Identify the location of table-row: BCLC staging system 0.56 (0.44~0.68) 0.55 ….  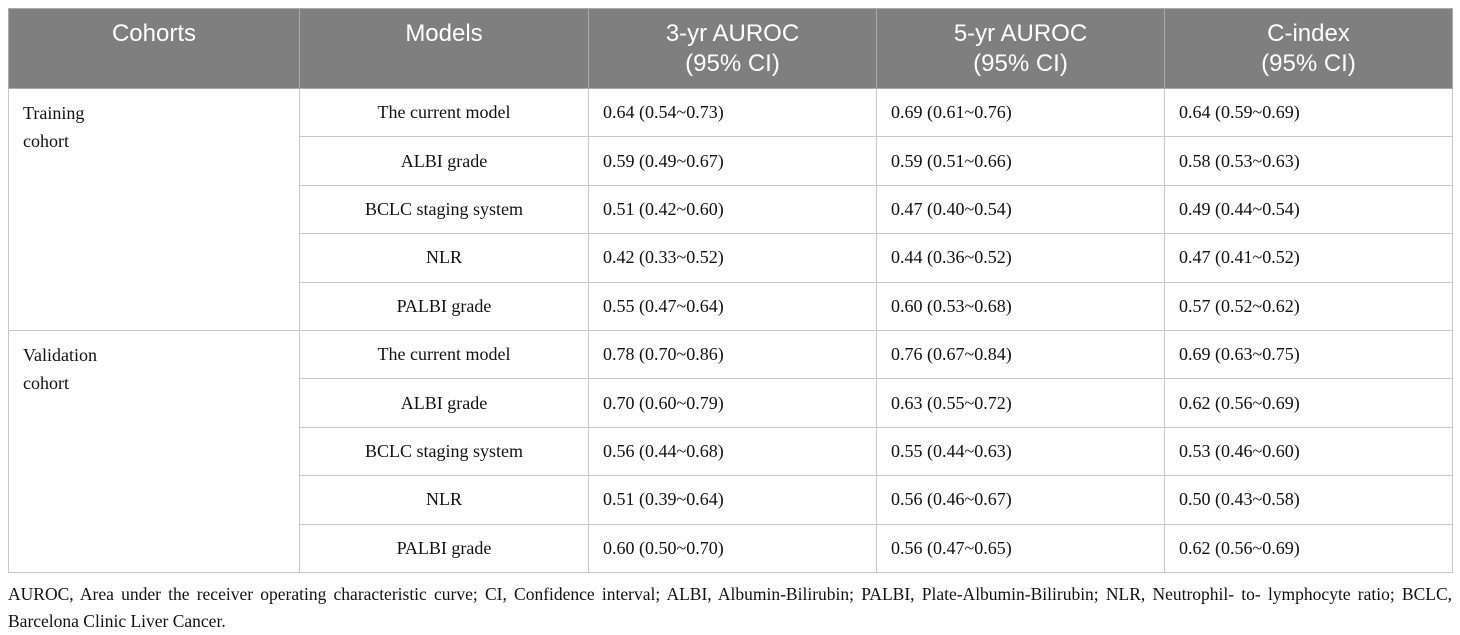
(731, 451).